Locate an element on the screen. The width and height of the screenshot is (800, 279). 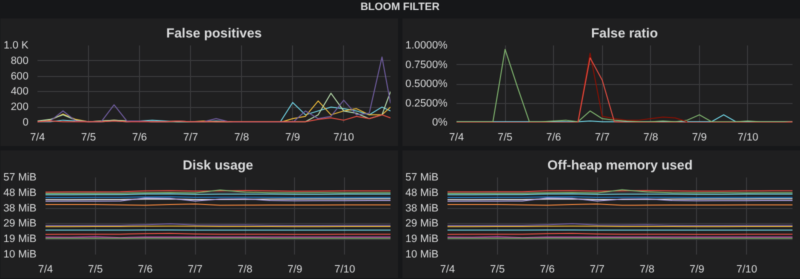
y-tick-label: 0.7500% is located at coordinates (426, 64).